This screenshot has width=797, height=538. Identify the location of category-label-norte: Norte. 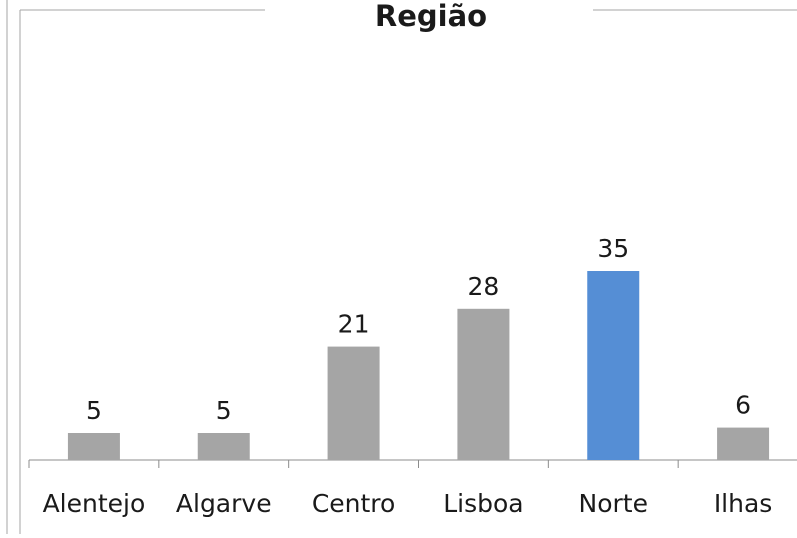
(613, 503).